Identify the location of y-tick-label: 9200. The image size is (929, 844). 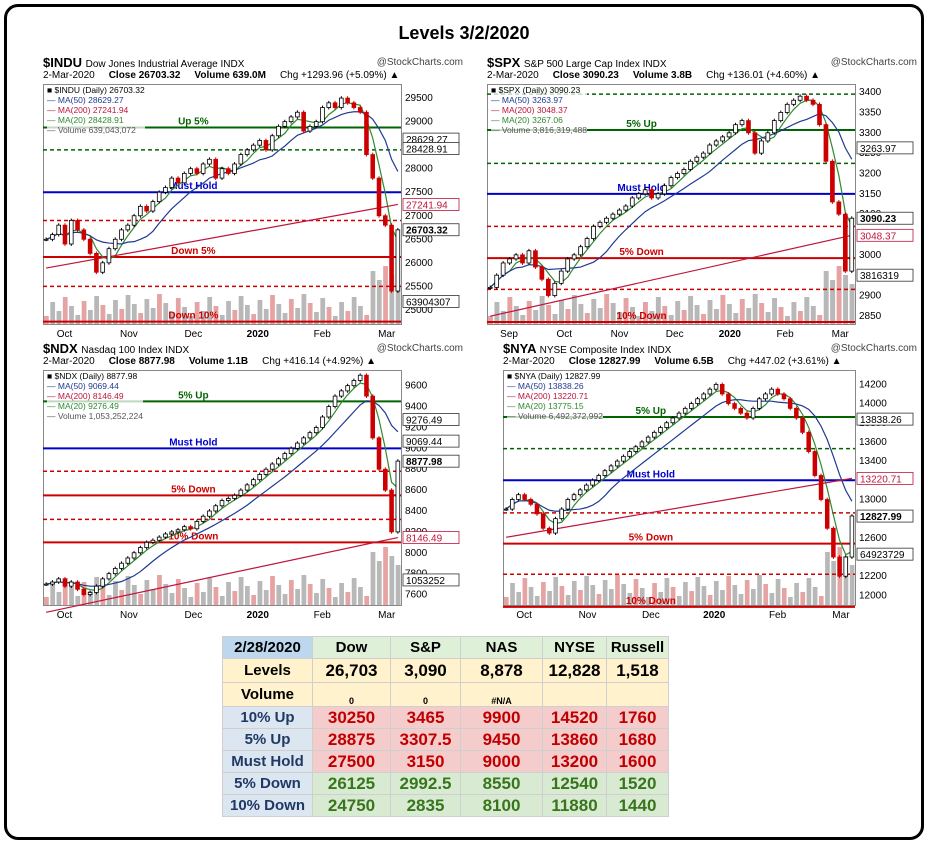
(416, 427).